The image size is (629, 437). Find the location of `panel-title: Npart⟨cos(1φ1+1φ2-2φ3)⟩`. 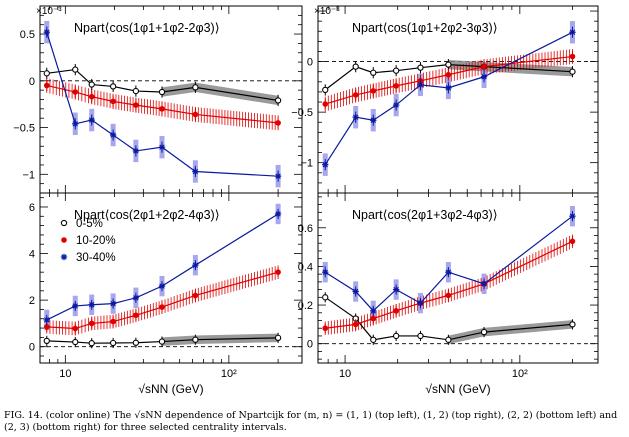

panel-title: Npart⟨cos(1φ1+1φ2-2φ3)⟩ is located at coordinates (147, 28).